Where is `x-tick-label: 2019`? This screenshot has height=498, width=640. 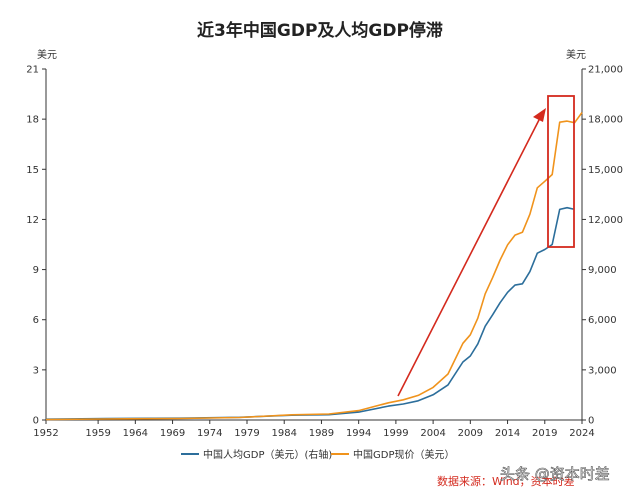 x-tick-label: 2019 is located at coordinates (544, 433).